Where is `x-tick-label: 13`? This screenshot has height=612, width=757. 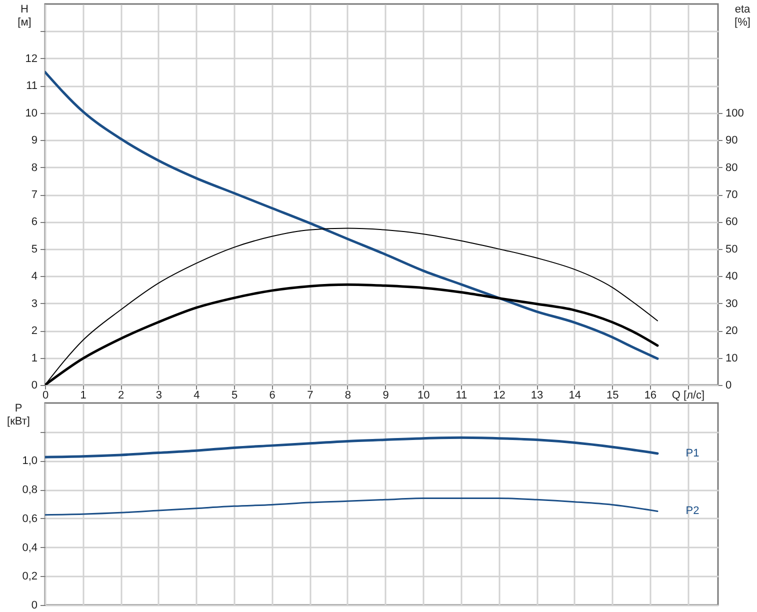 x-tick-label: 13 is located at coordinates (537, 396).